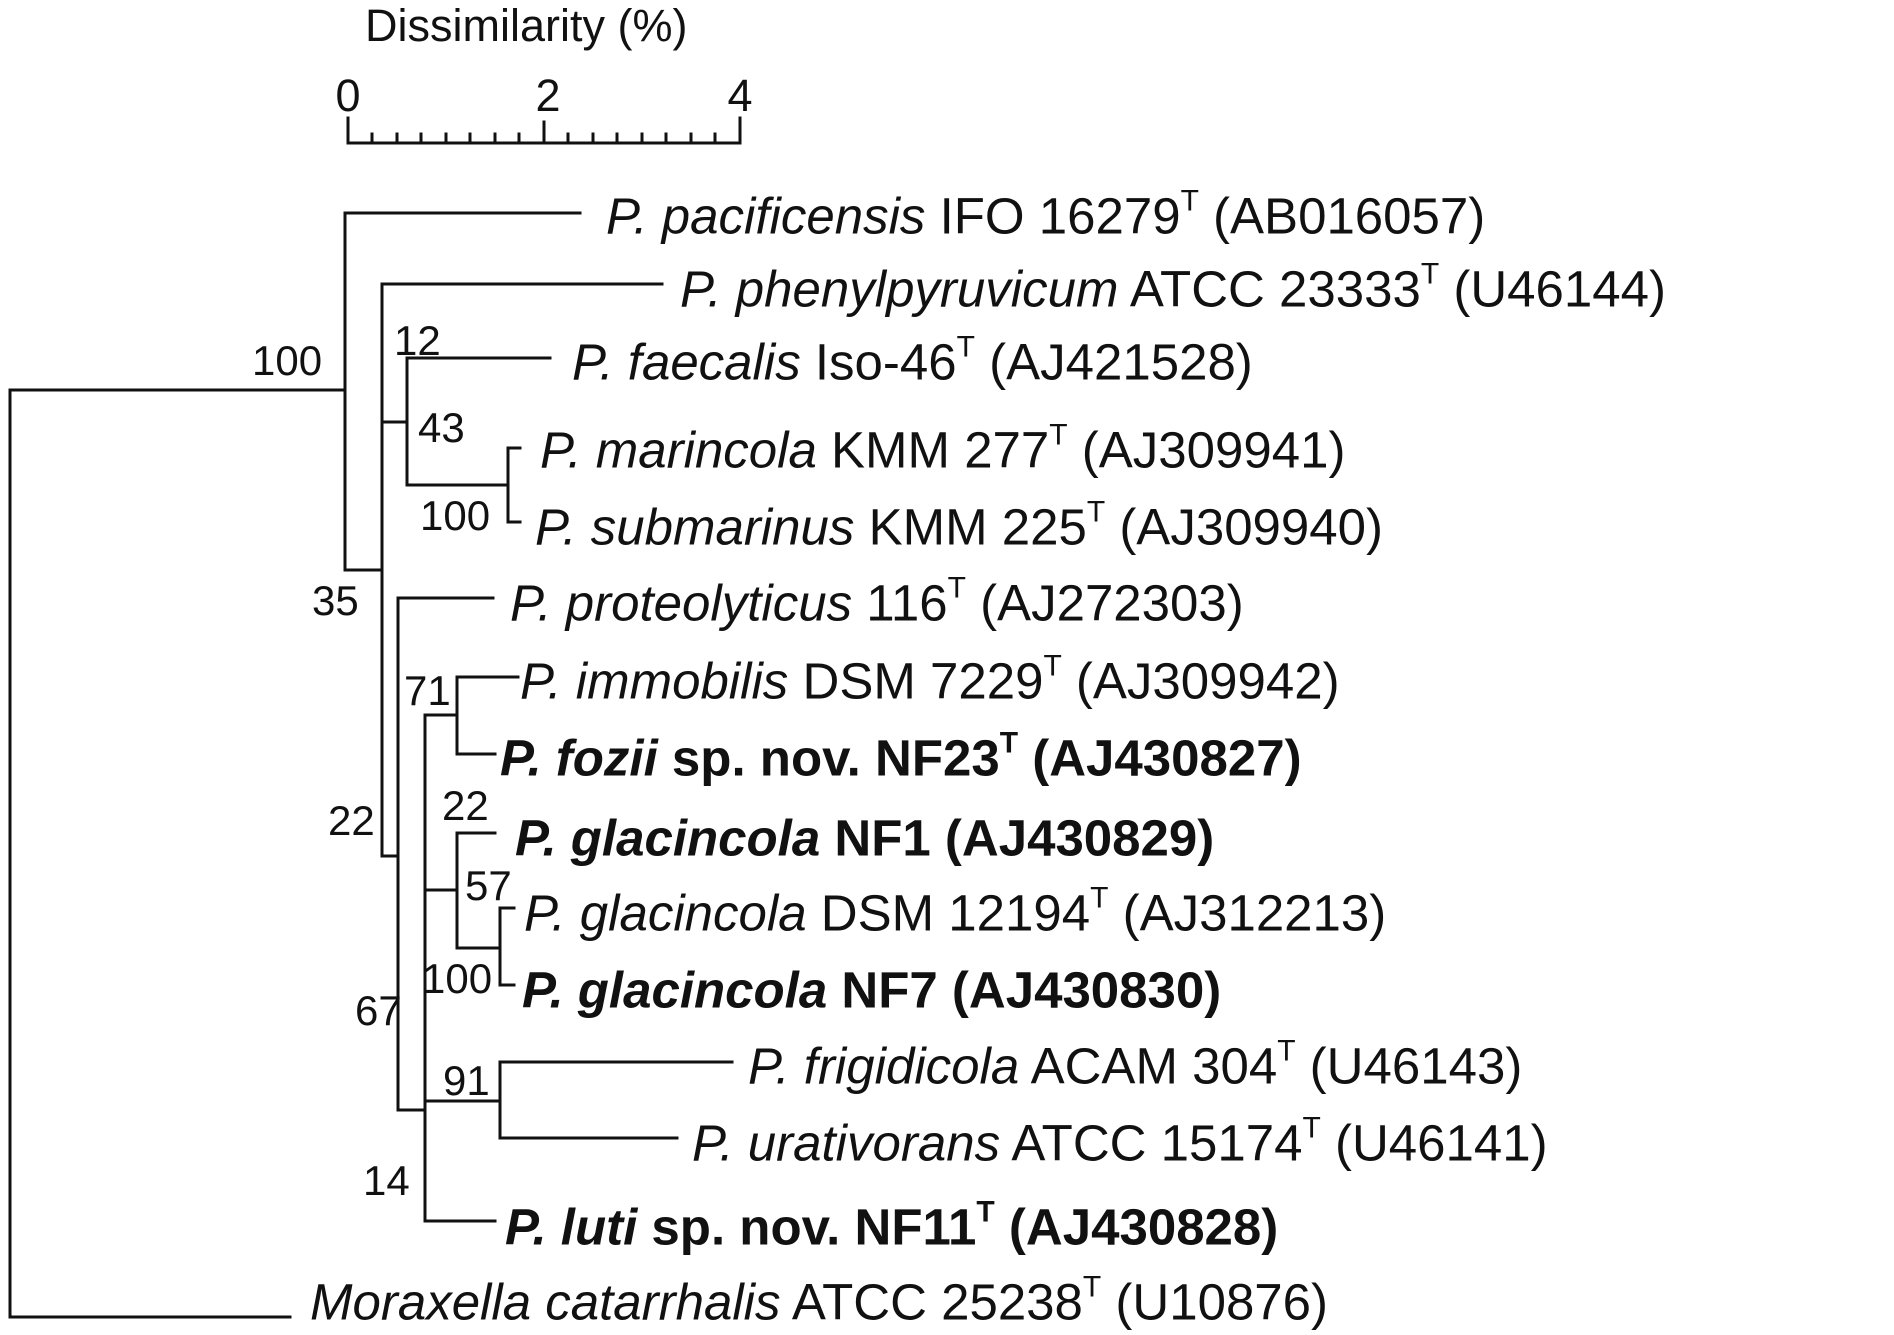 The height and width of the screenshot is (1335, 1894). Describe the element at coordinates (488, 885) in the screenshot. I see `bootstrap-value: 57` at that location.